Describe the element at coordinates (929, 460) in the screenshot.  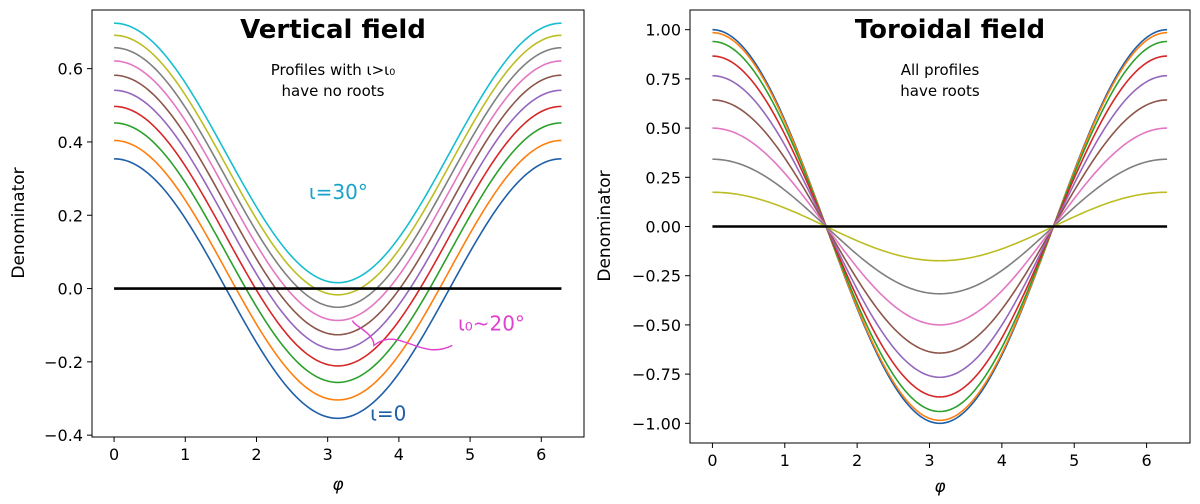
I see `toroidal-field-xtick-label: 3` at that location.